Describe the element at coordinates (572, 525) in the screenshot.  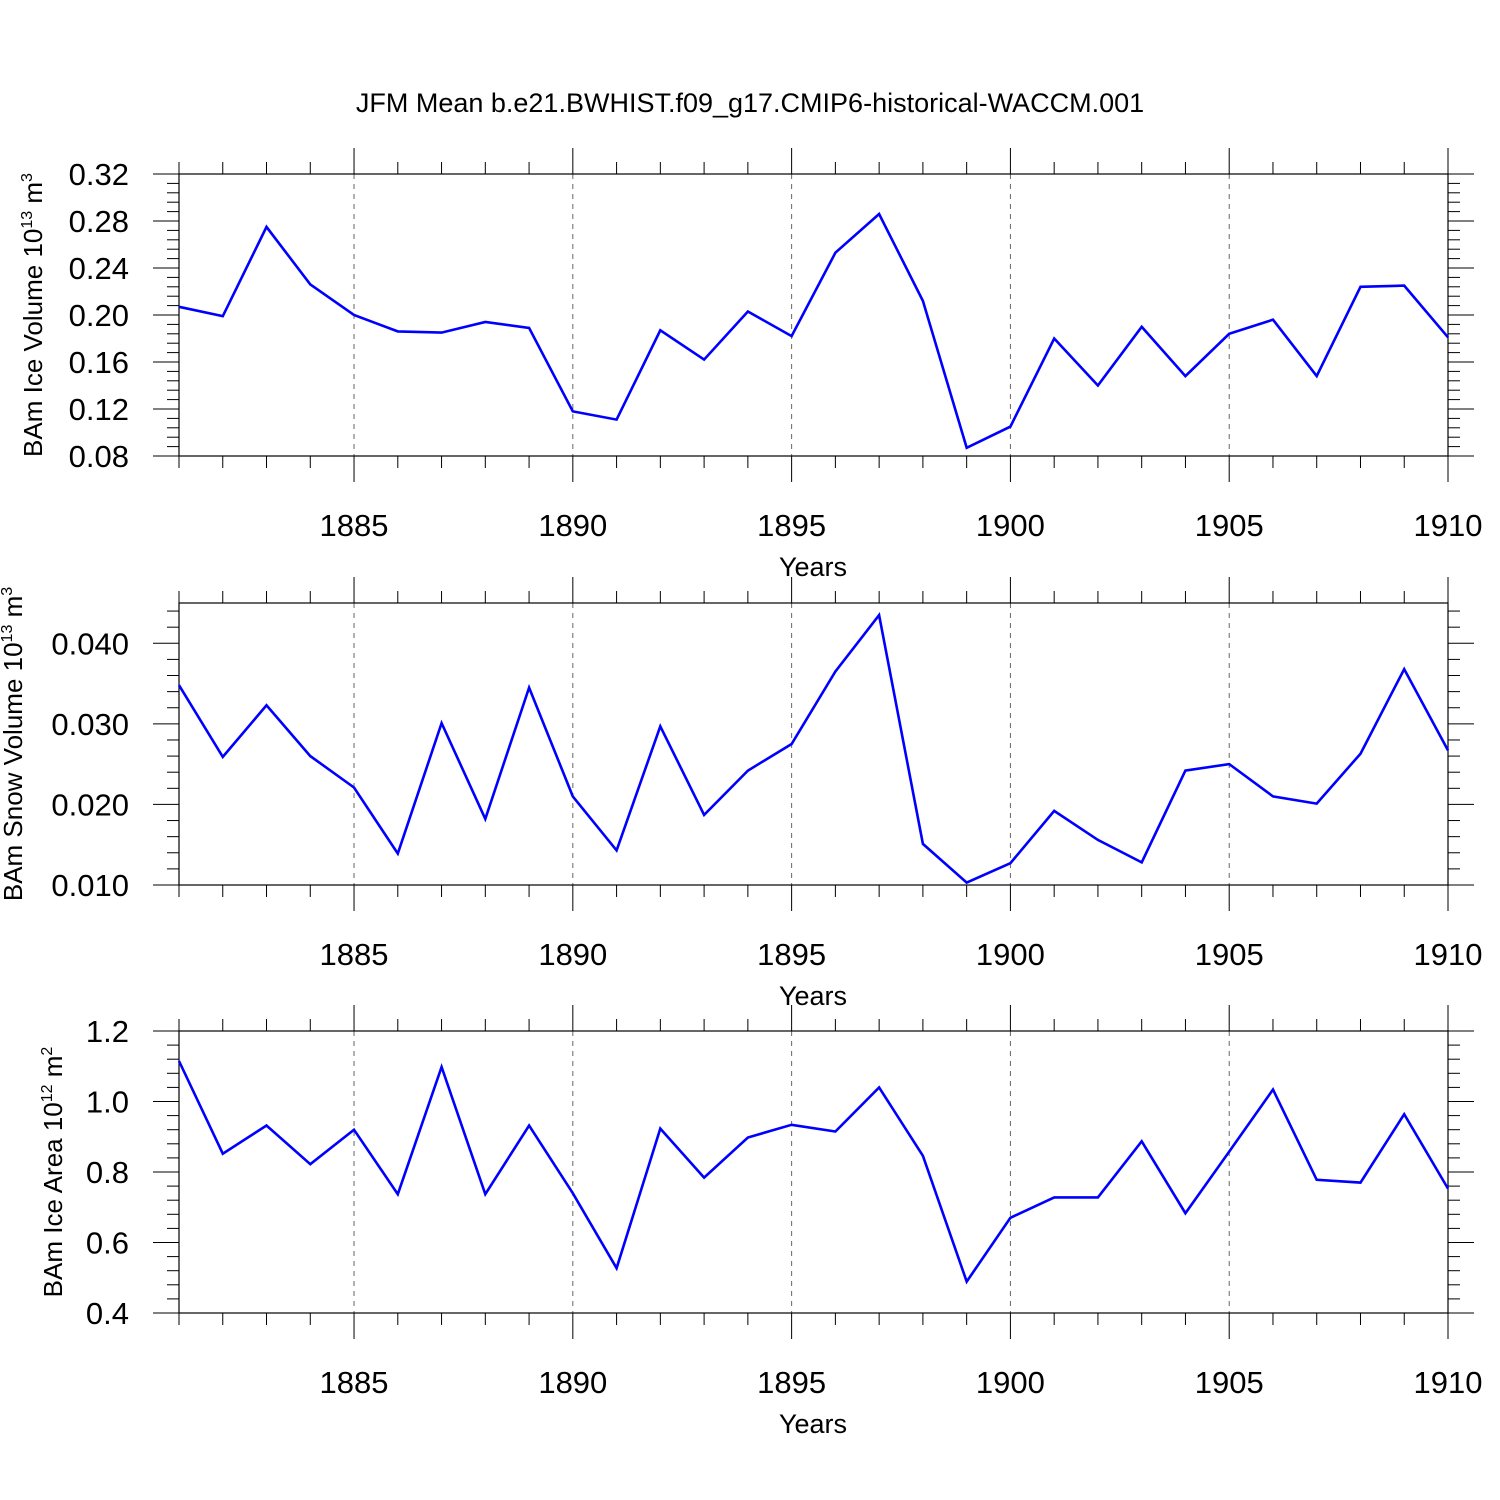
I see `chart-0-x-tick-label-1890: 1890` at that location.